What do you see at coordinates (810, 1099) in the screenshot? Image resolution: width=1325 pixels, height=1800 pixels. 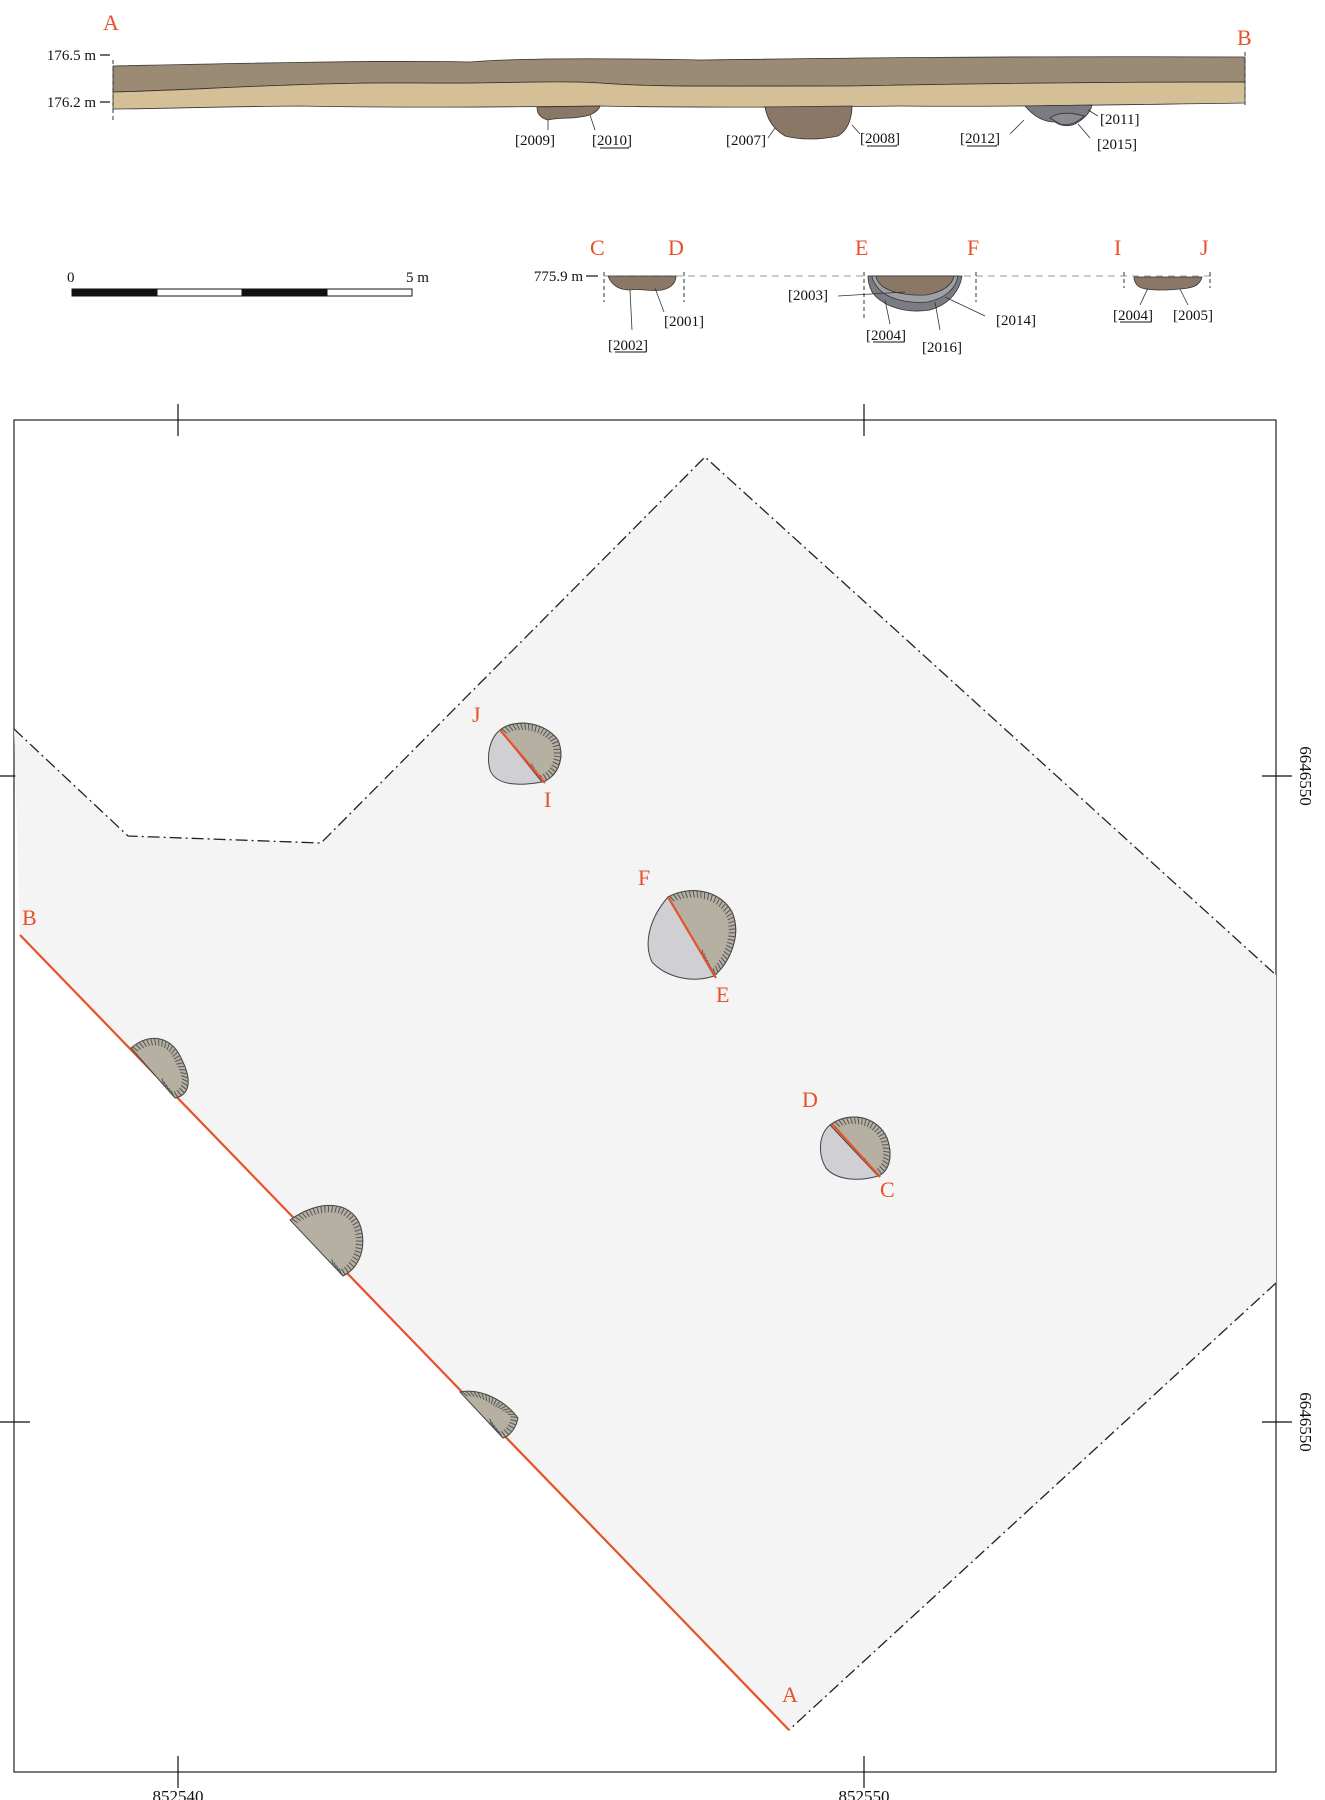 I see `plan-letter-d: D` at bounding box center [810, 1099].